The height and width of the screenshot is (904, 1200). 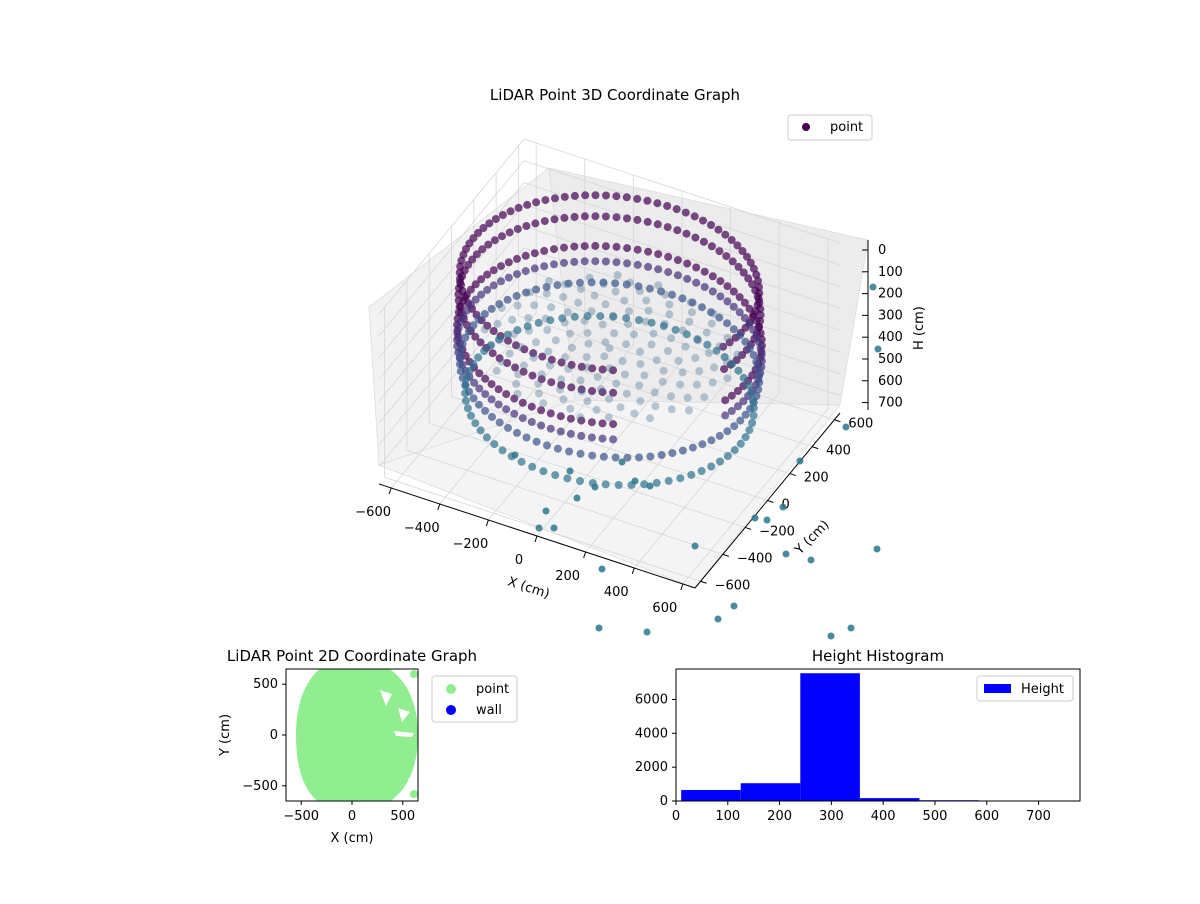 What do you see at coordinates (489, 710) in the screenshot?
I see `legend-2d-wall-label: wall` at bounding box center [489, 710].